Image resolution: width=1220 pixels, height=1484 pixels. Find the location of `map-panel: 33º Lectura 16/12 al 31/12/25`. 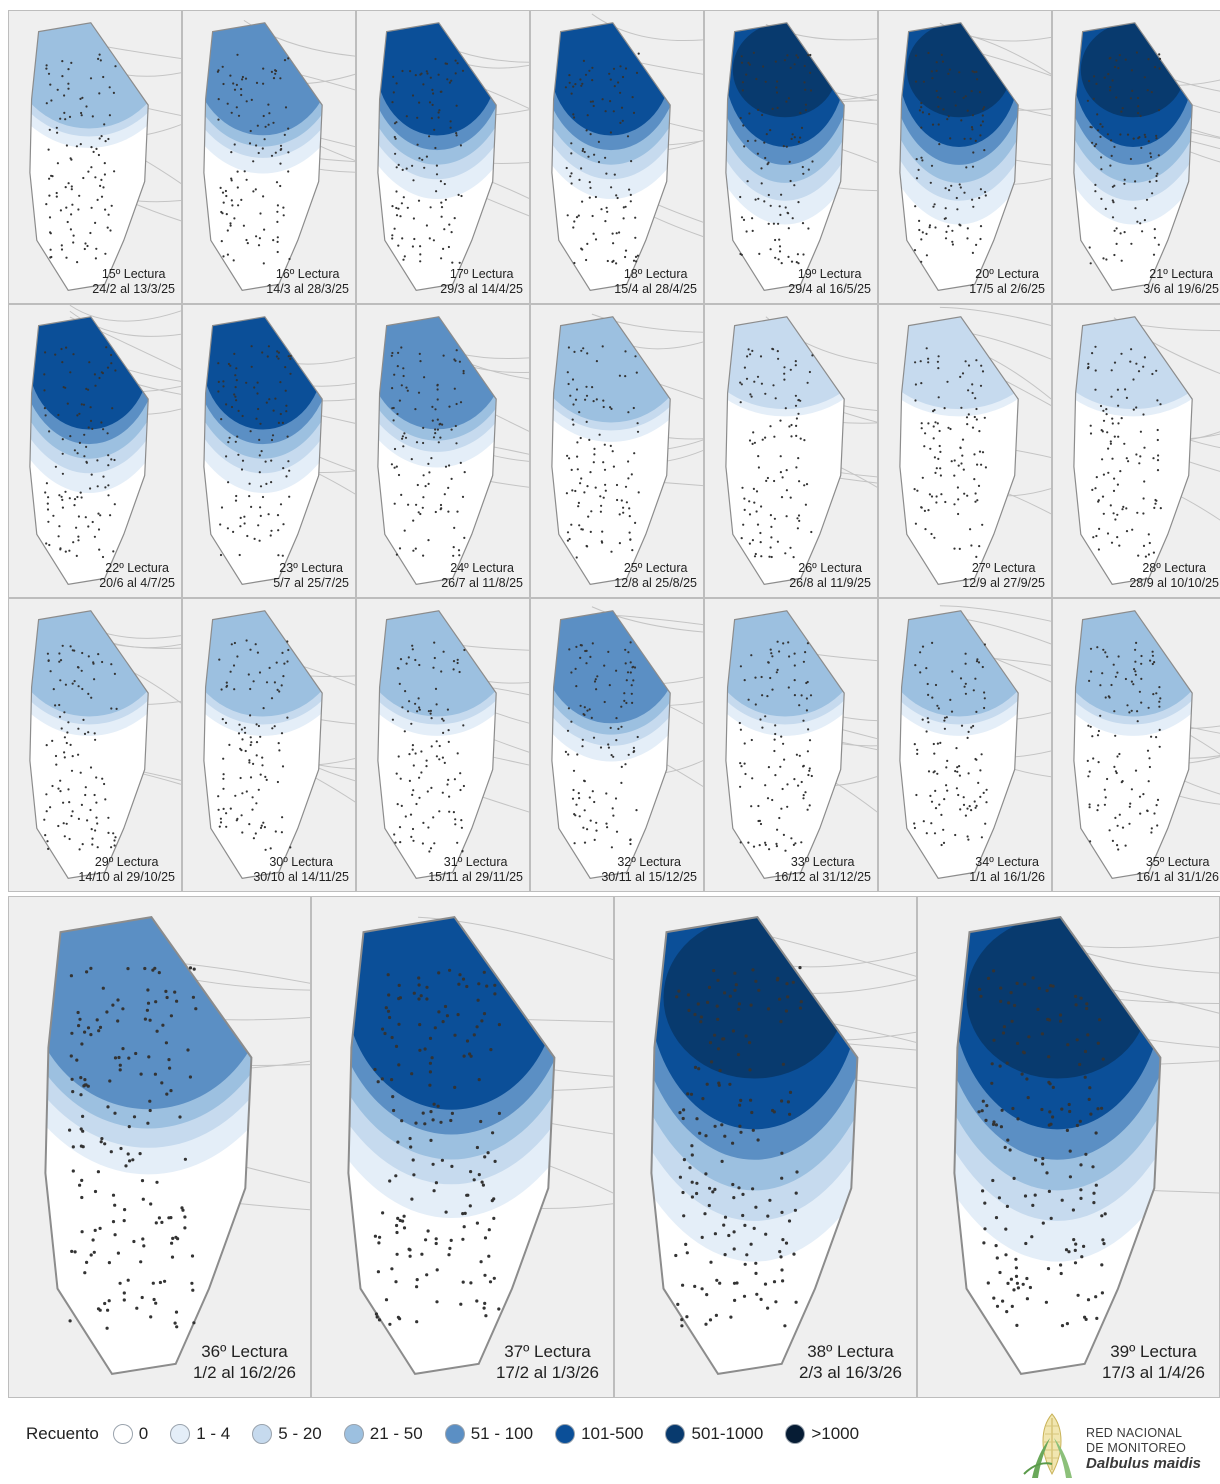

map-panel: 33º Lectura 16/12 al 31/12/25 is located at coordinates (791, 745).